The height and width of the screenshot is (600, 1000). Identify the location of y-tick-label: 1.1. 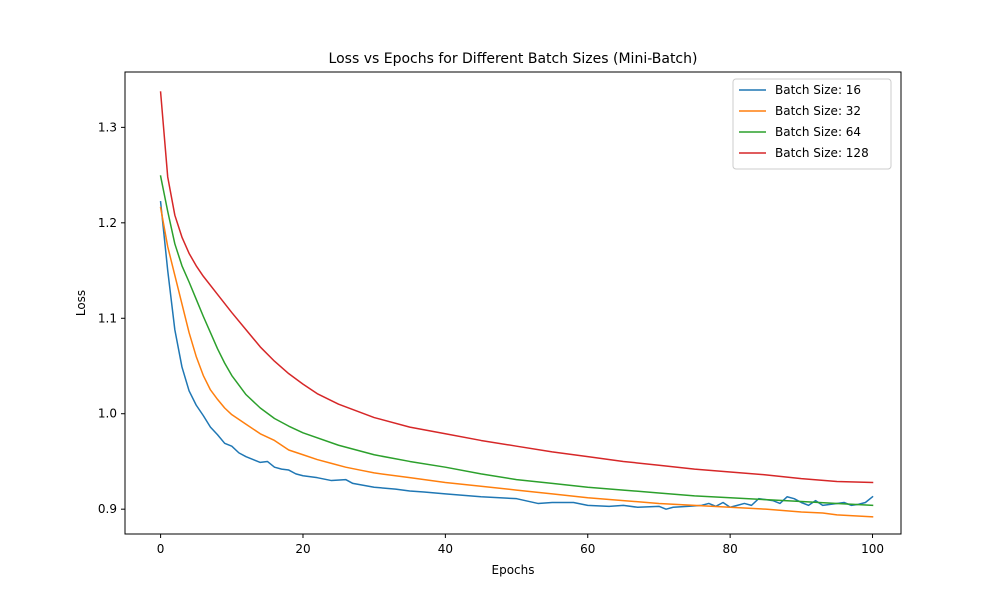
(107, 318).